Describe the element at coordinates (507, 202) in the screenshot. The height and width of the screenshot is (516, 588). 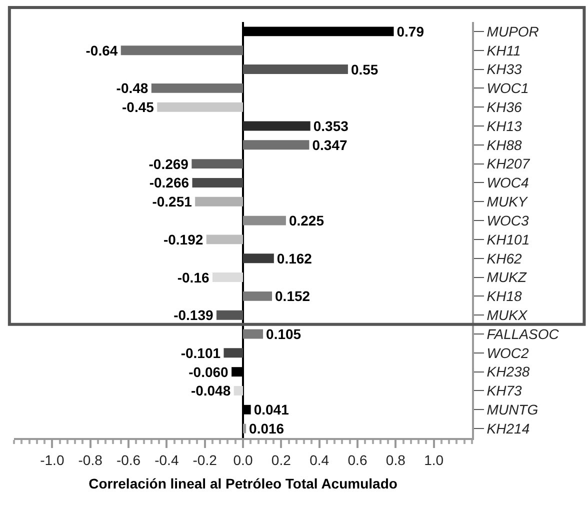
I see `y-tick-label: MUKY` at that location.